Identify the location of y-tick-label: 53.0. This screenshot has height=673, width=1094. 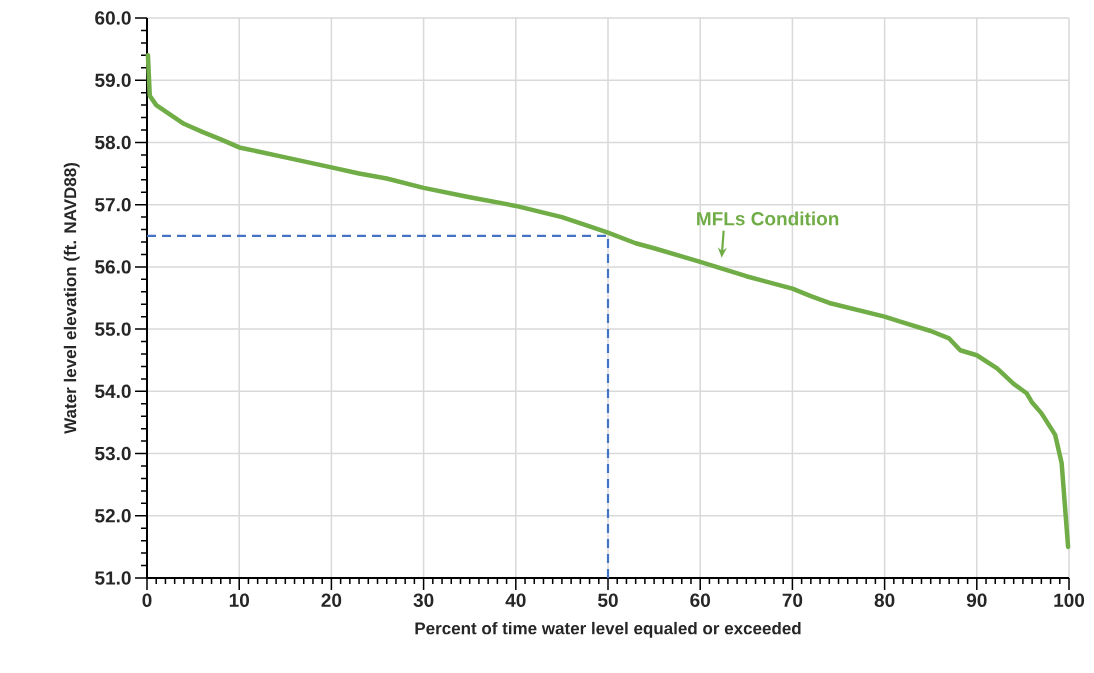
(113, 453).